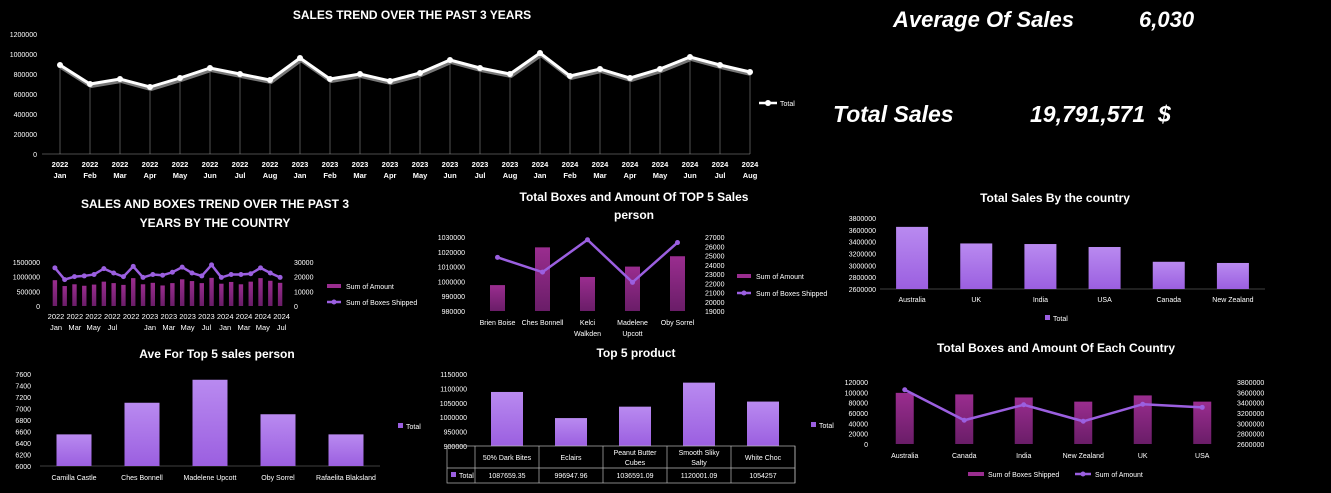 This screenshot has height=493, width=1331. Describe the element at coordinates (1250, 445) in the screenshot. I see `boxesamount-y-right-tick: 2600000` at that location.